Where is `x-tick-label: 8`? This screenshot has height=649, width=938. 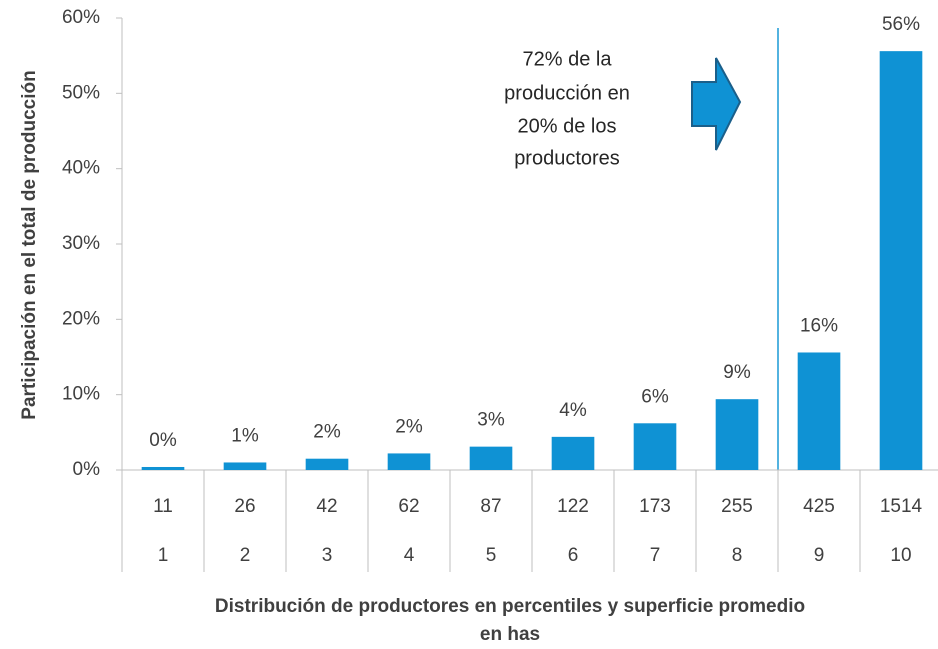
x-tick-label: 8 is located at coordinates (737, 555).